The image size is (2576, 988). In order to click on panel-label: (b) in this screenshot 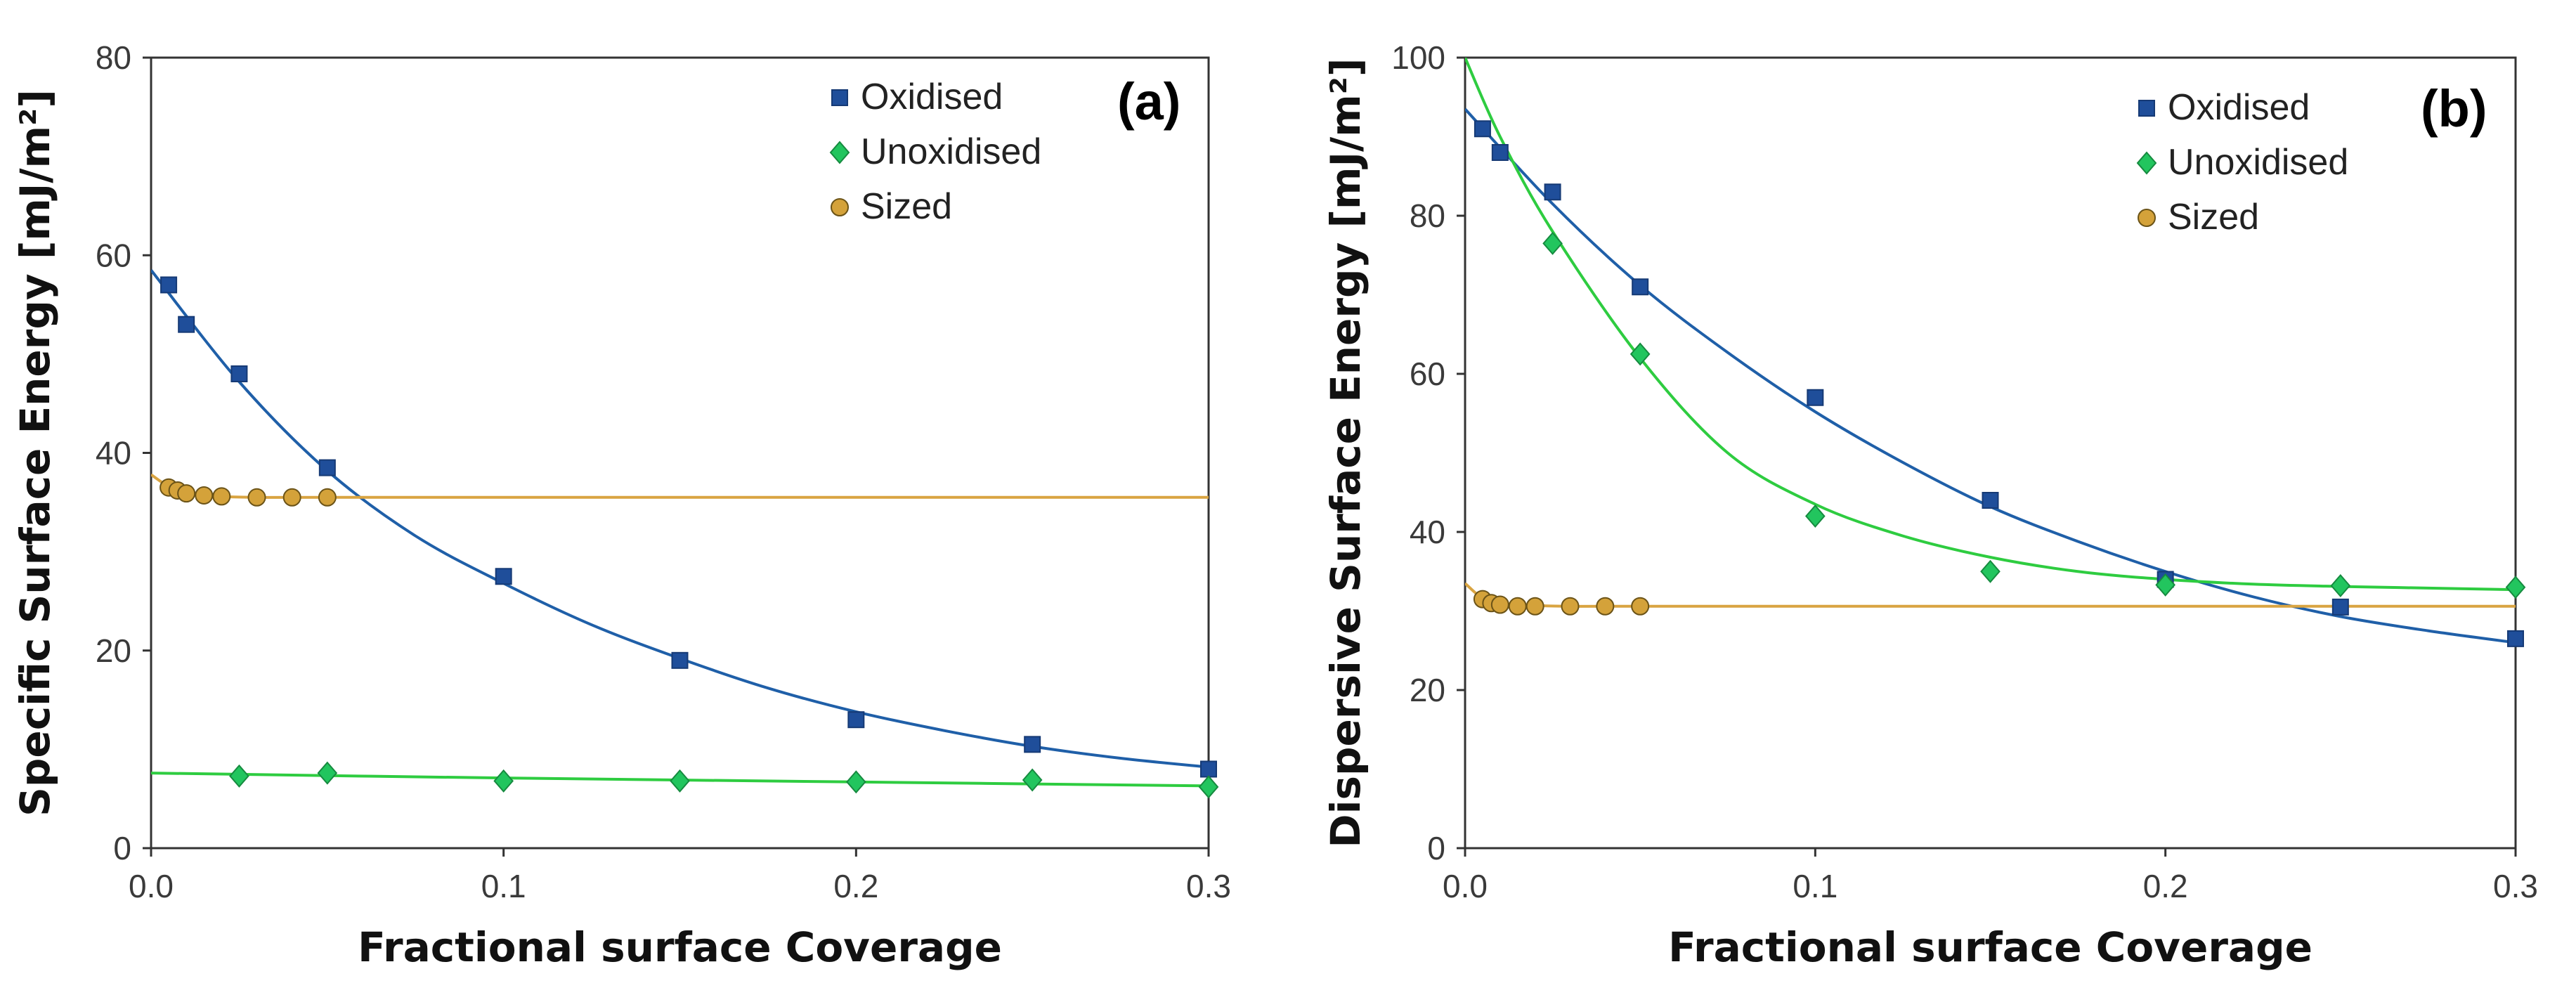, I will do `click(2454, 109)`.